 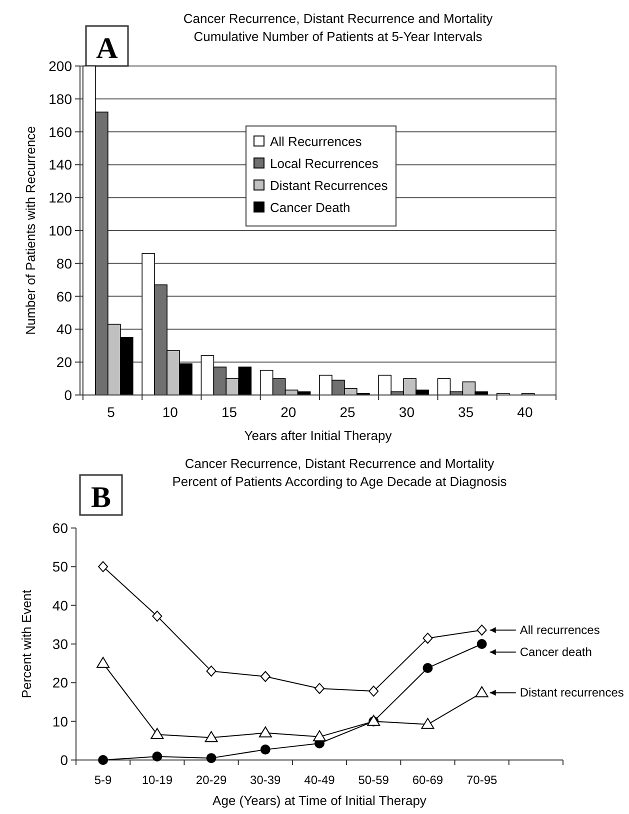 What do you see at coordinates (60, 66) in the screenshot?
I see `y-tick-label: 200` at bounding box center [60, 66].